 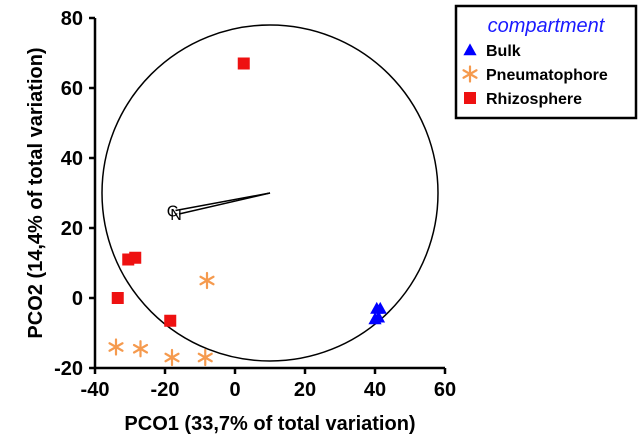 What do you see at coordinates (72, 89) in the screenshot?
I see `y-tick-label: 60` at bounding box center [72, 89].